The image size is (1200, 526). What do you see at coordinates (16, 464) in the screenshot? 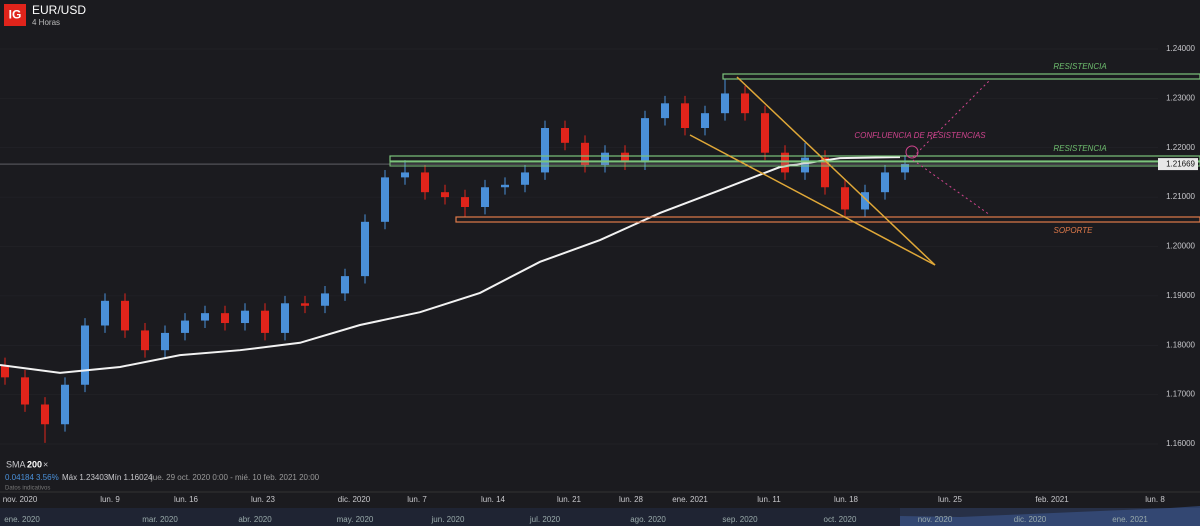
I see `indicator-name: SMA` at bounding box center [16, 464].